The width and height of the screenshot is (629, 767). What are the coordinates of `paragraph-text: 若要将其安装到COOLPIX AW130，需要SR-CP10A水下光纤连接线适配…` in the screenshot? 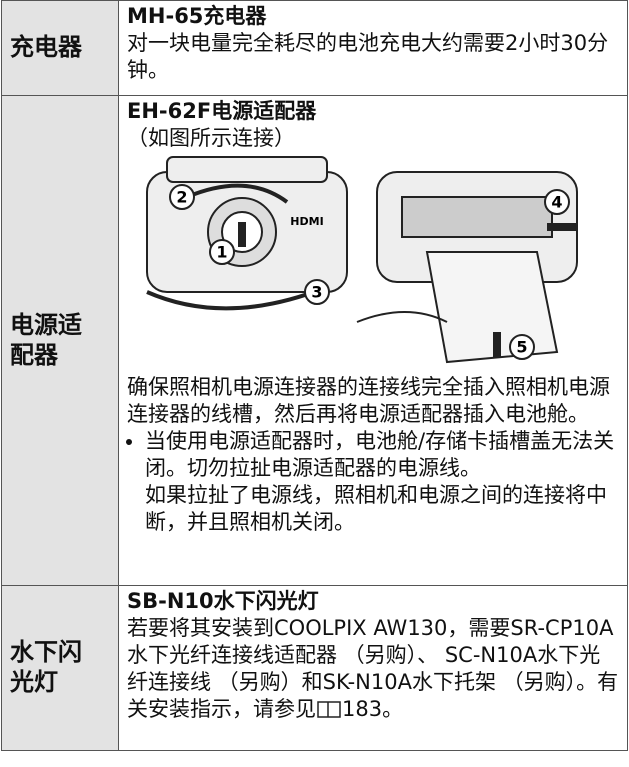 It's located at (373, 668).